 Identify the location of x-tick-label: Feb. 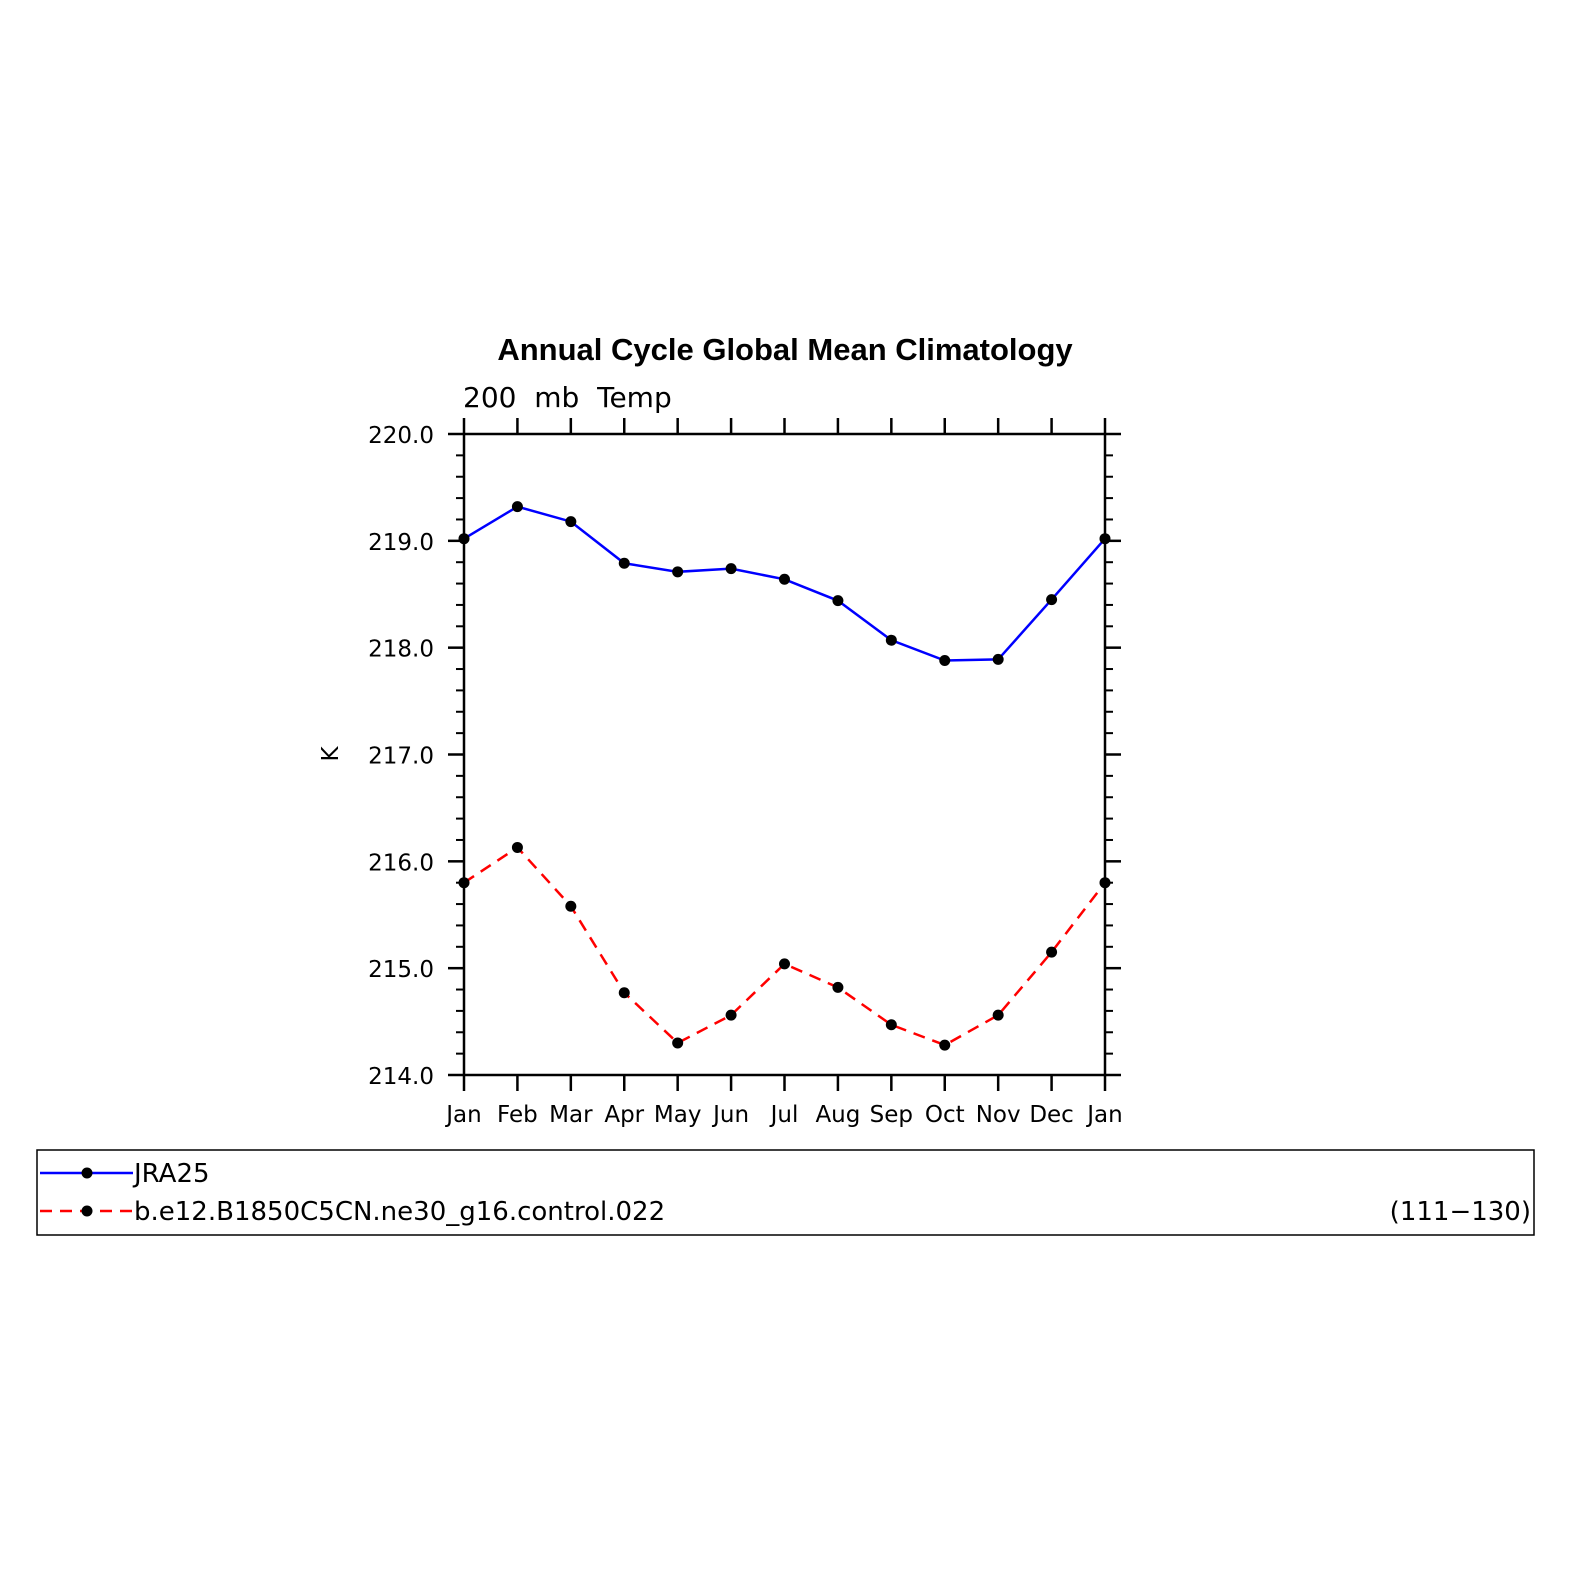
(517, 1115).